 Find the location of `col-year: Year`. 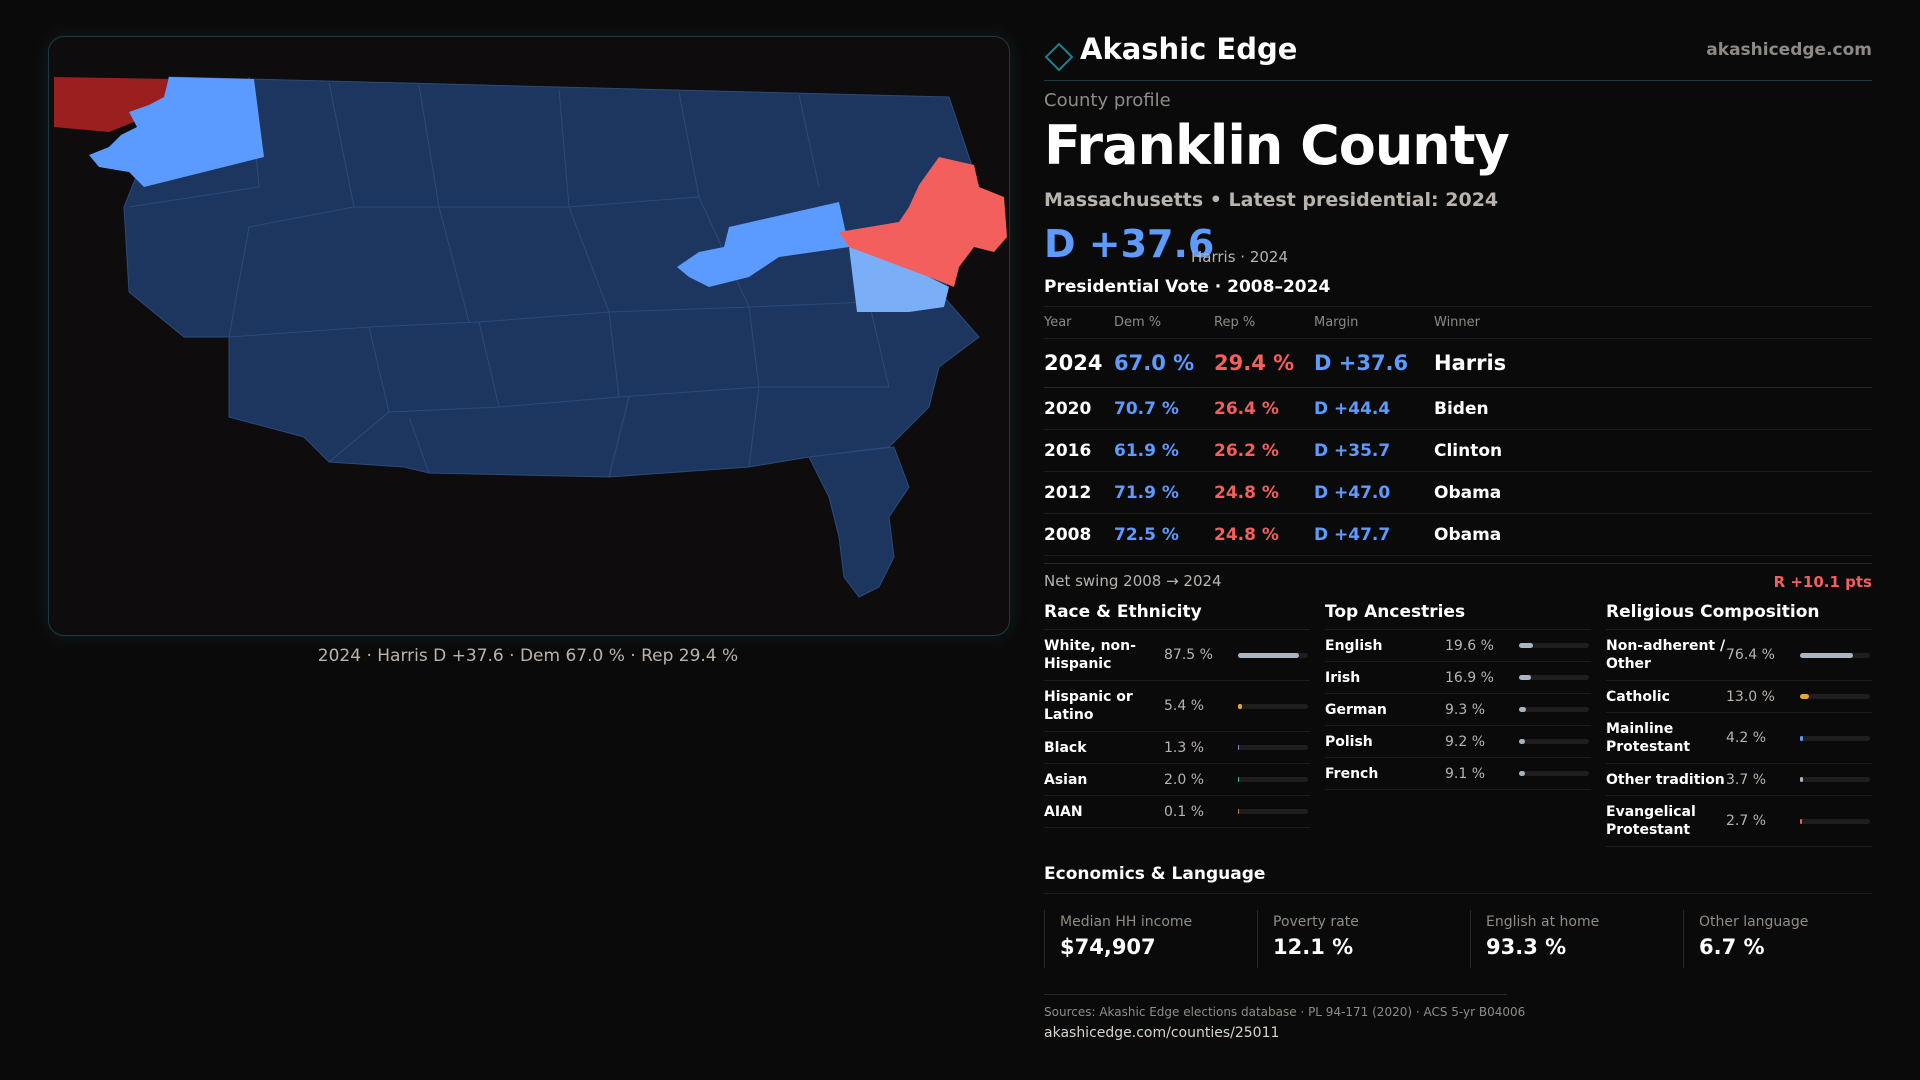

col-year: Year is located at coordinates (1058, 322).